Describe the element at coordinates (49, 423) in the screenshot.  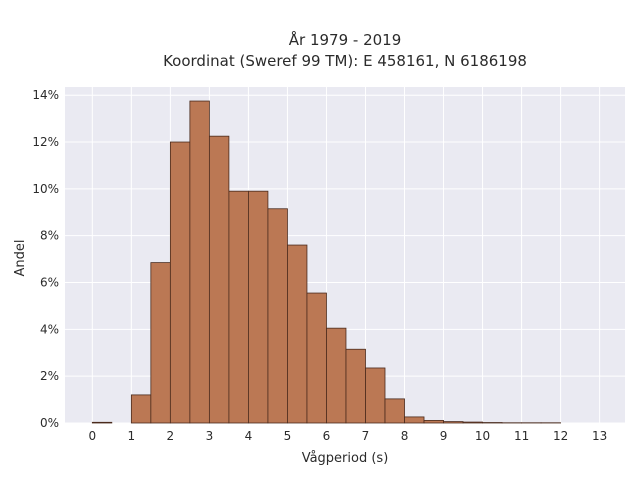
I see `y-tick-label: 0%` at that location.